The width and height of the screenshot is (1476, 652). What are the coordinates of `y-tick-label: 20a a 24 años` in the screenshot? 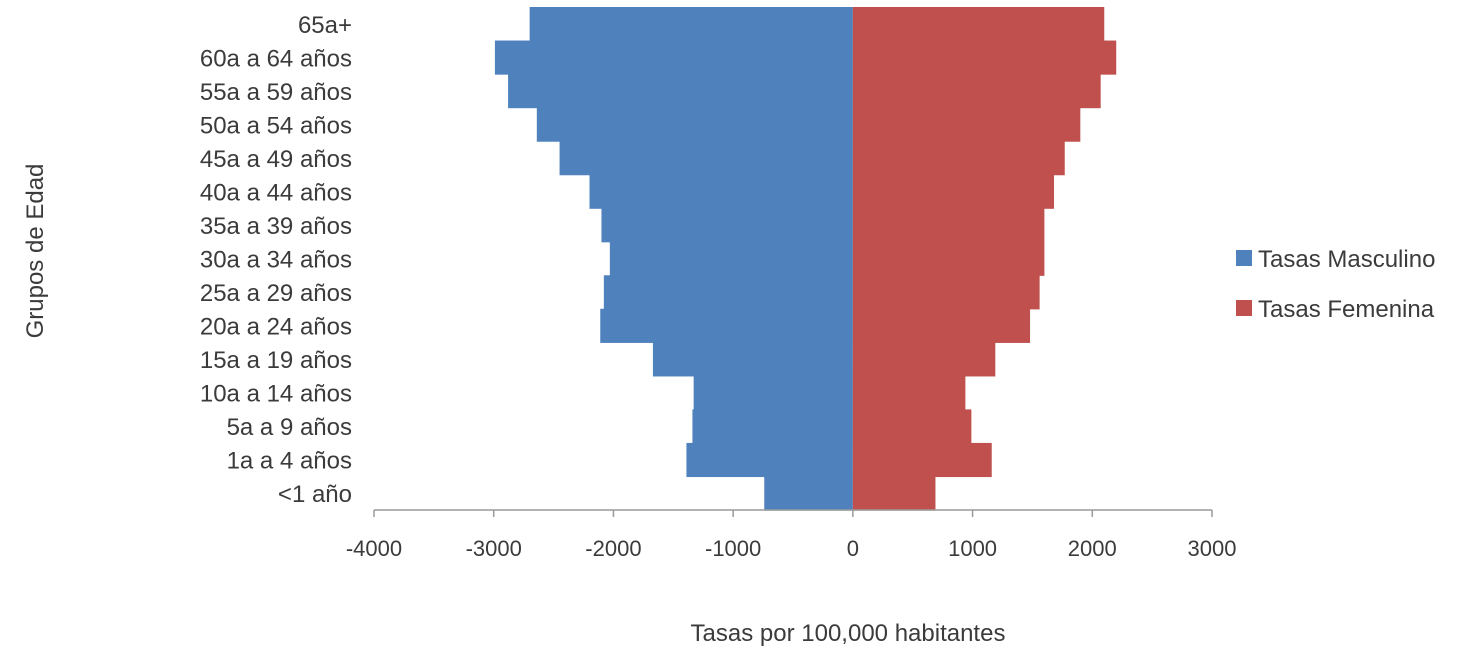 It's located at (276, 327).